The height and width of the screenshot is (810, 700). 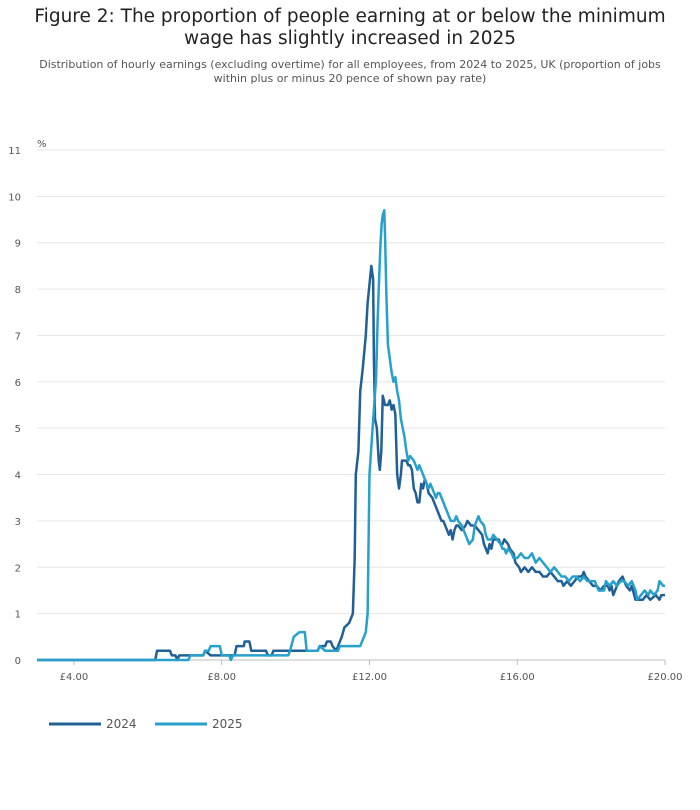 I want to click on legend-label-2024: 2024, so click(x=121, y=724).